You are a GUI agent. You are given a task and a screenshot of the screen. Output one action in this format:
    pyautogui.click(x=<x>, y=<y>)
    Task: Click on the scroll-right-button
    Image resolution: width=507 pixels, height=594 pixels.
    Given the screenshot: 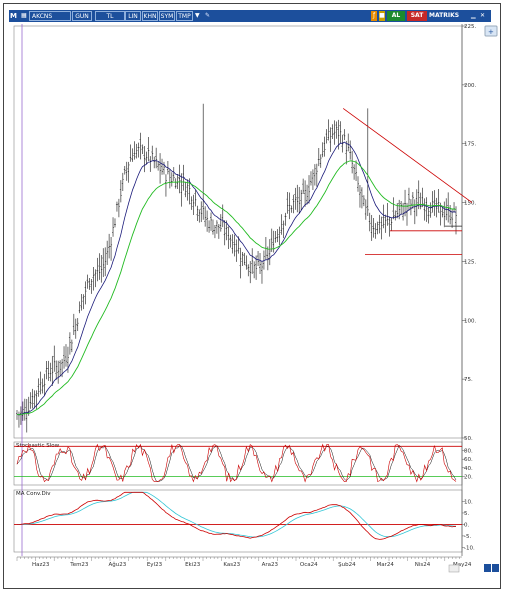 What is the action you would take?
    pyautogui.click(x=495, y=568)
    